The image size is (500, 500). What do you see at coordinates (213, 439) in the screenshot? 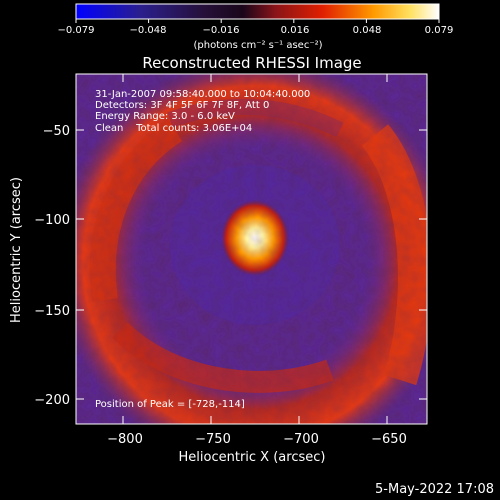
I see `x-tick-label: −750` at bounding box center [213, 439].